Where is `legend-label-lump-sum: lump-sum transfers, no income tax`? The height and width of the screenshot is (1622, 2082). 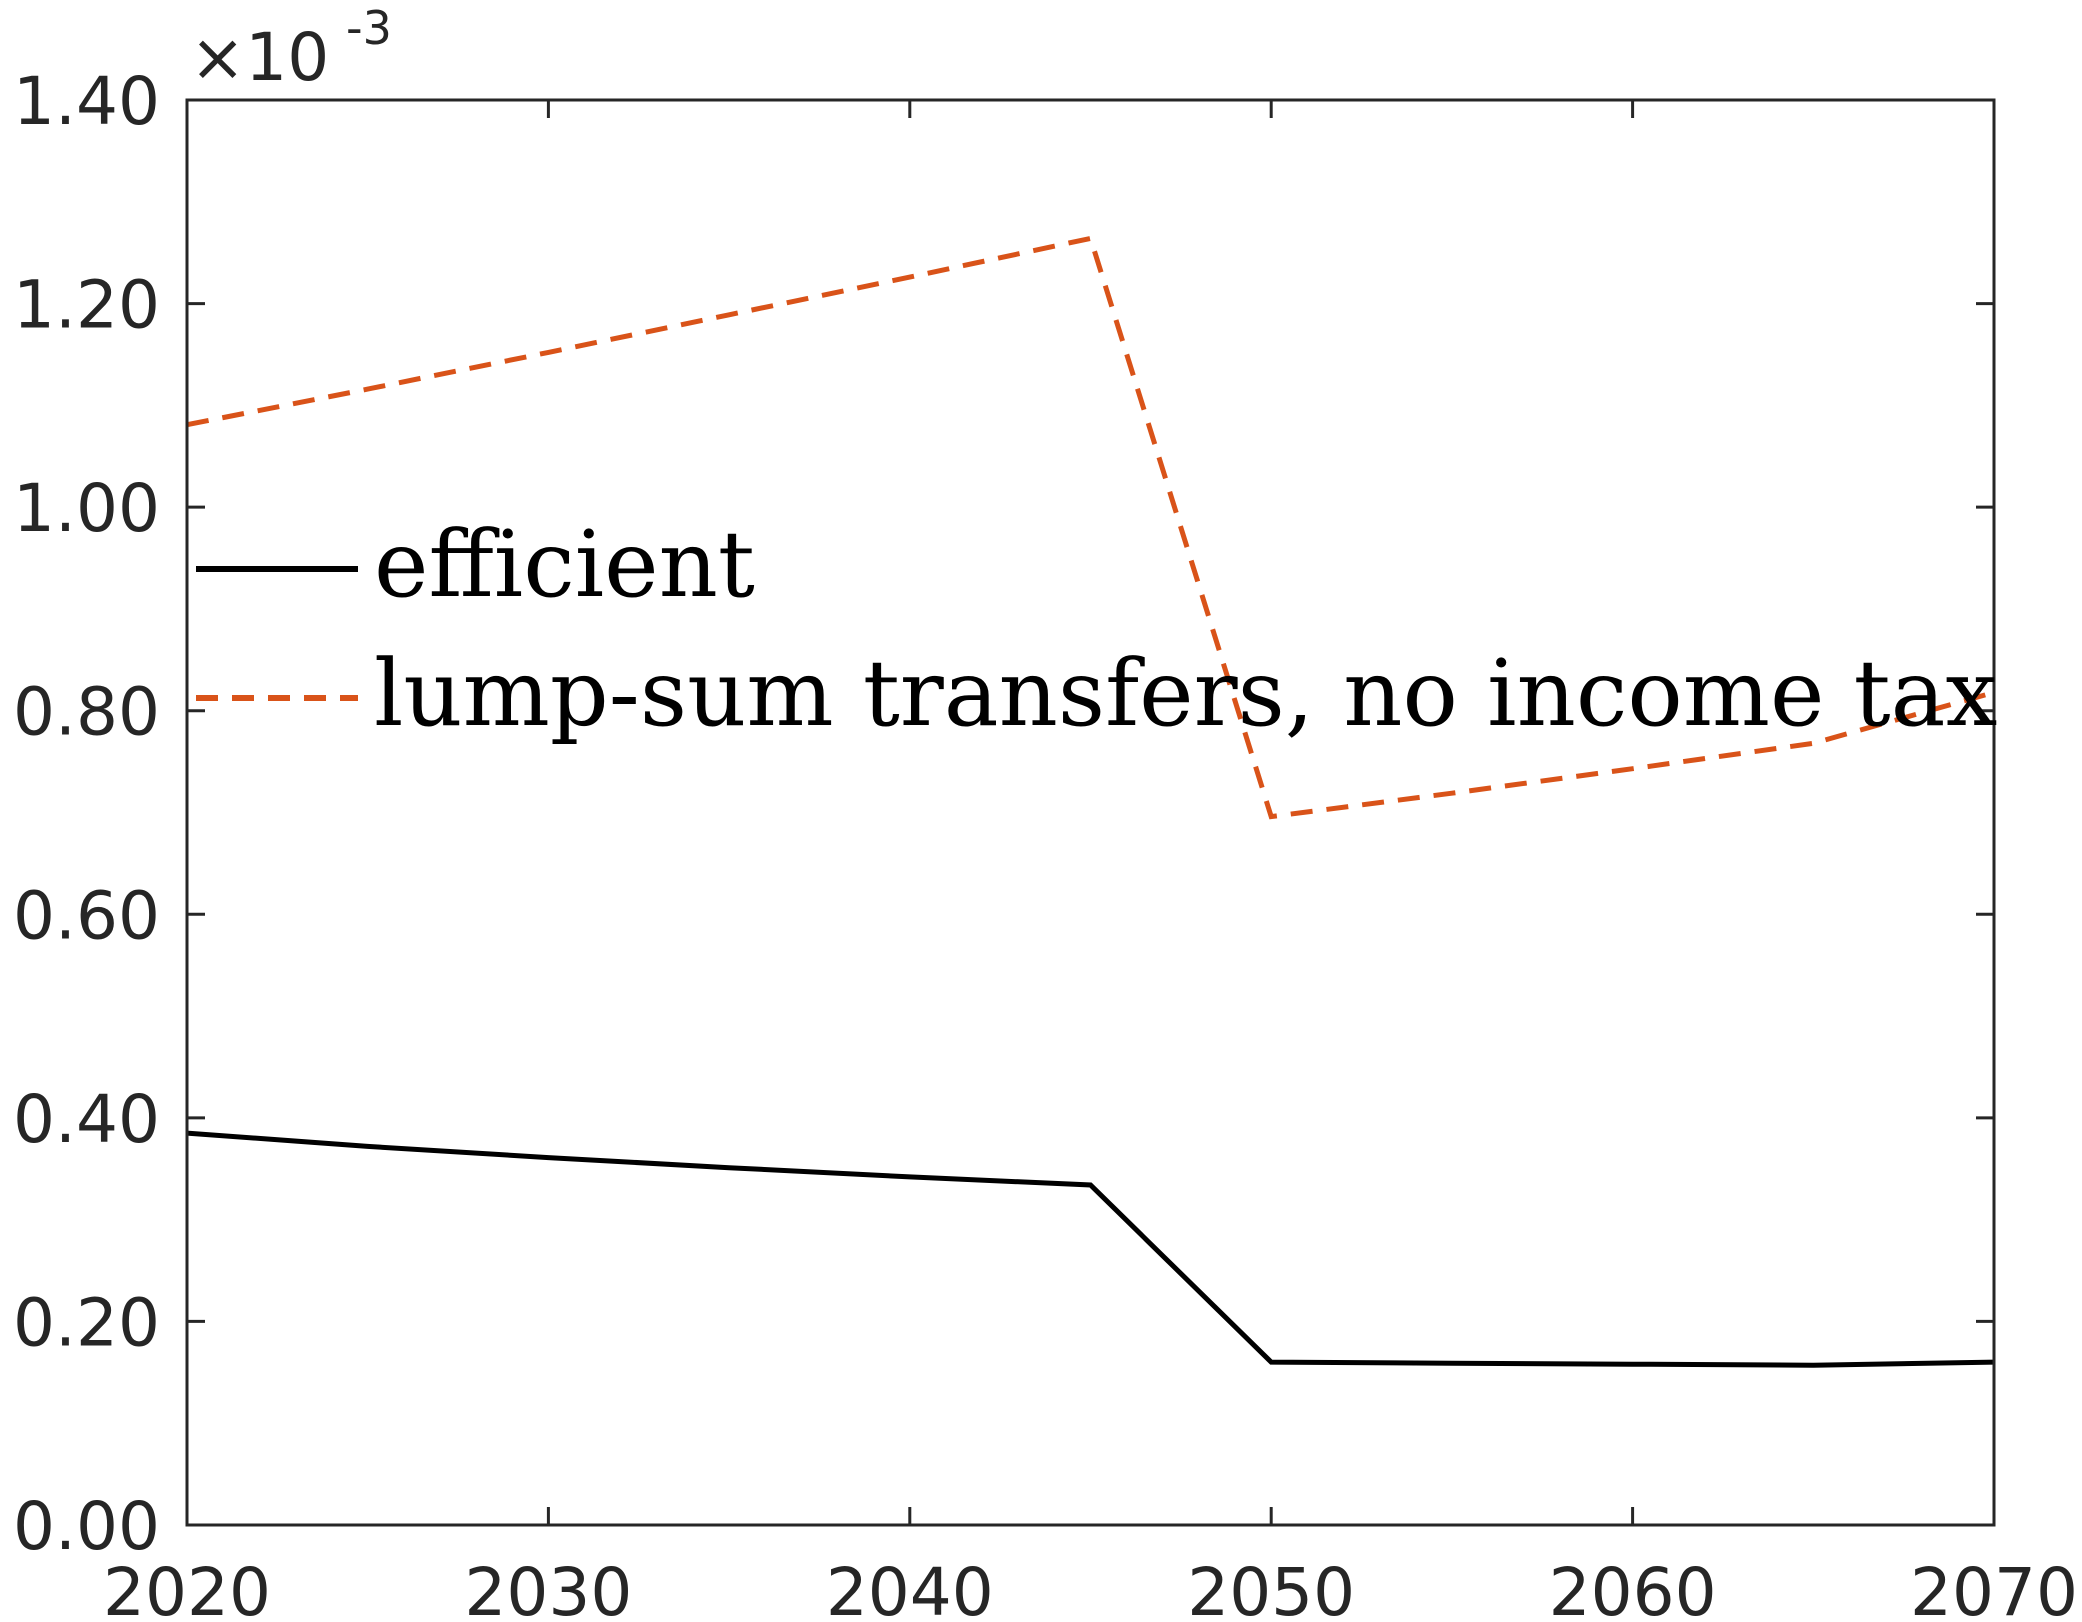 legend-label-lump-sum: lump-sum transfers, no income tax is located at coordinates (1185, 693).